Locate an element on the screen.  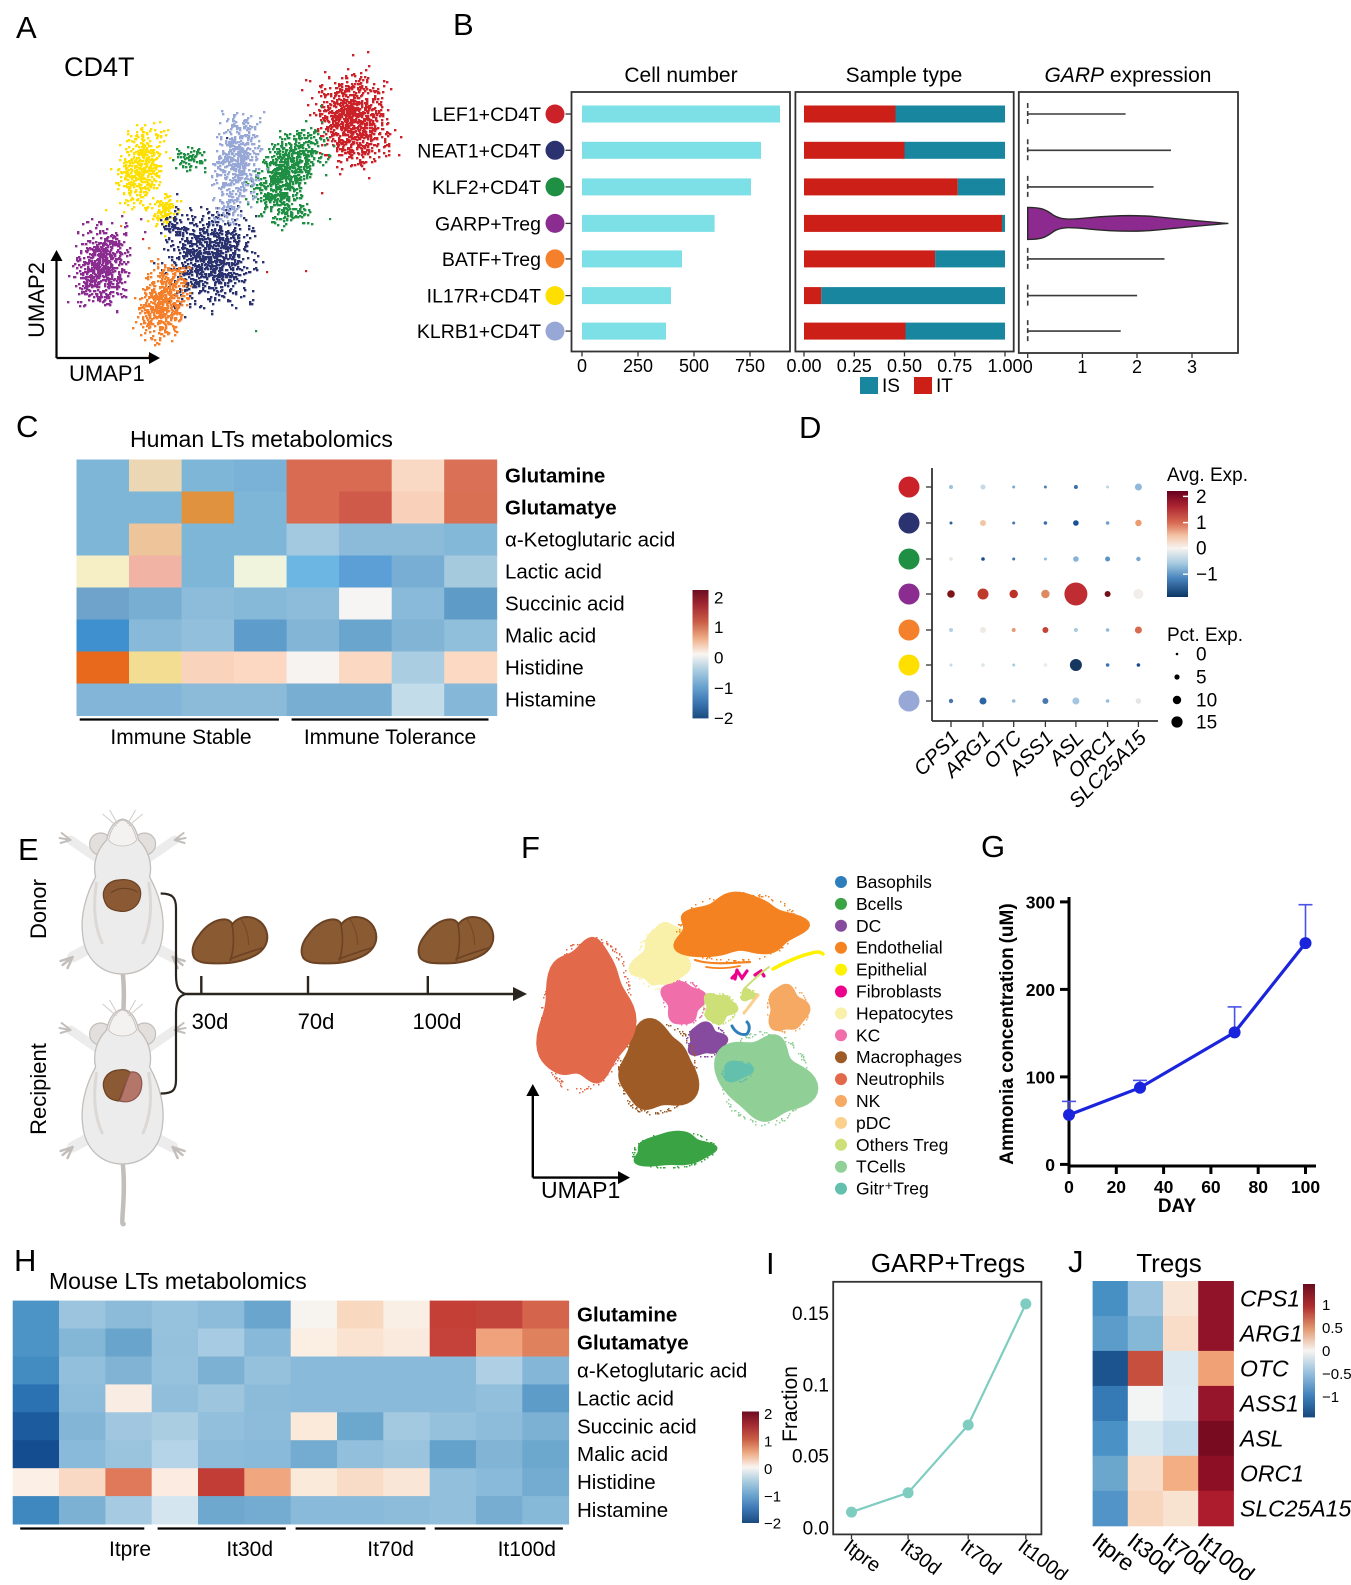
svg-text: 1.00 is located at coordinates (1004, 366).